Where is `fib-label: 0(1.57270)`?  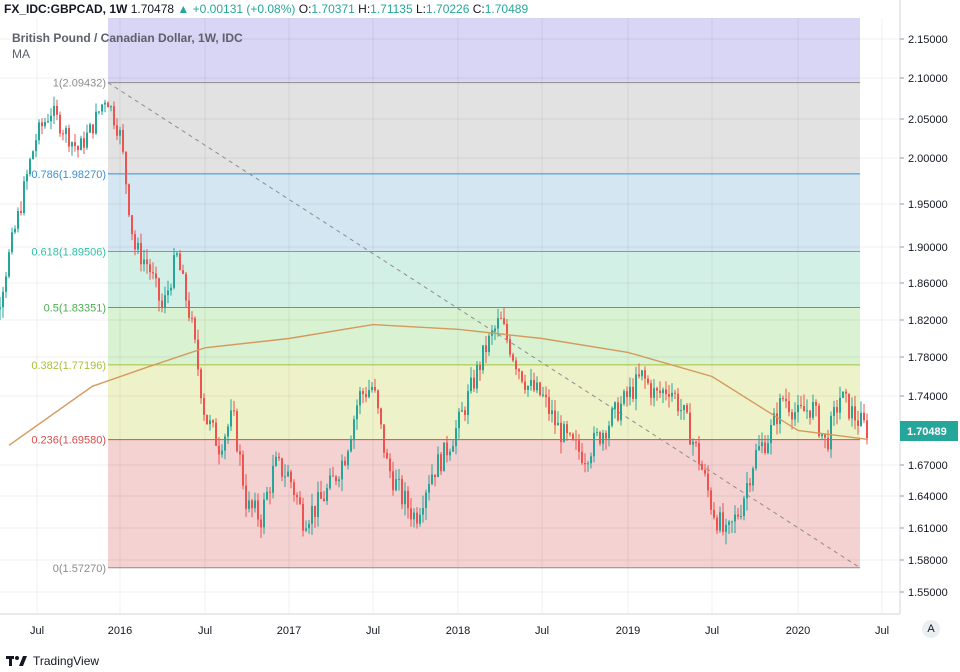 fib-label: 0(1.57270) is located at coordinates (79, 569).